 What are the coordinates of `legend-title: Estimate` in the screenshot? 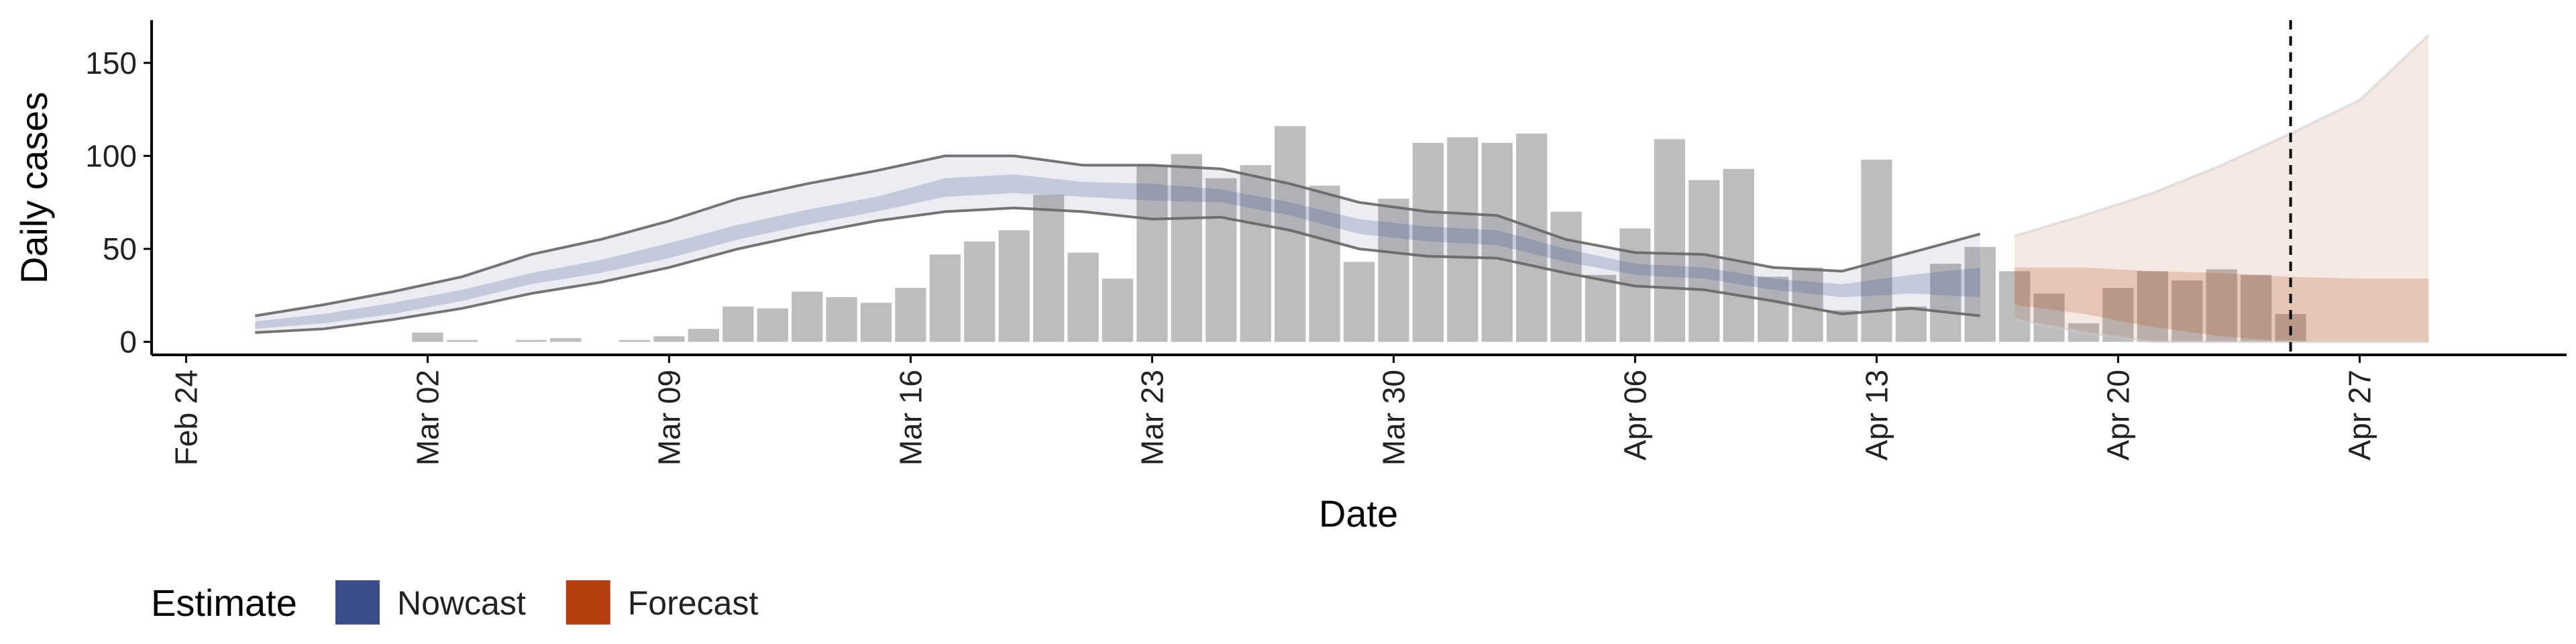 It's located at (224, 603).